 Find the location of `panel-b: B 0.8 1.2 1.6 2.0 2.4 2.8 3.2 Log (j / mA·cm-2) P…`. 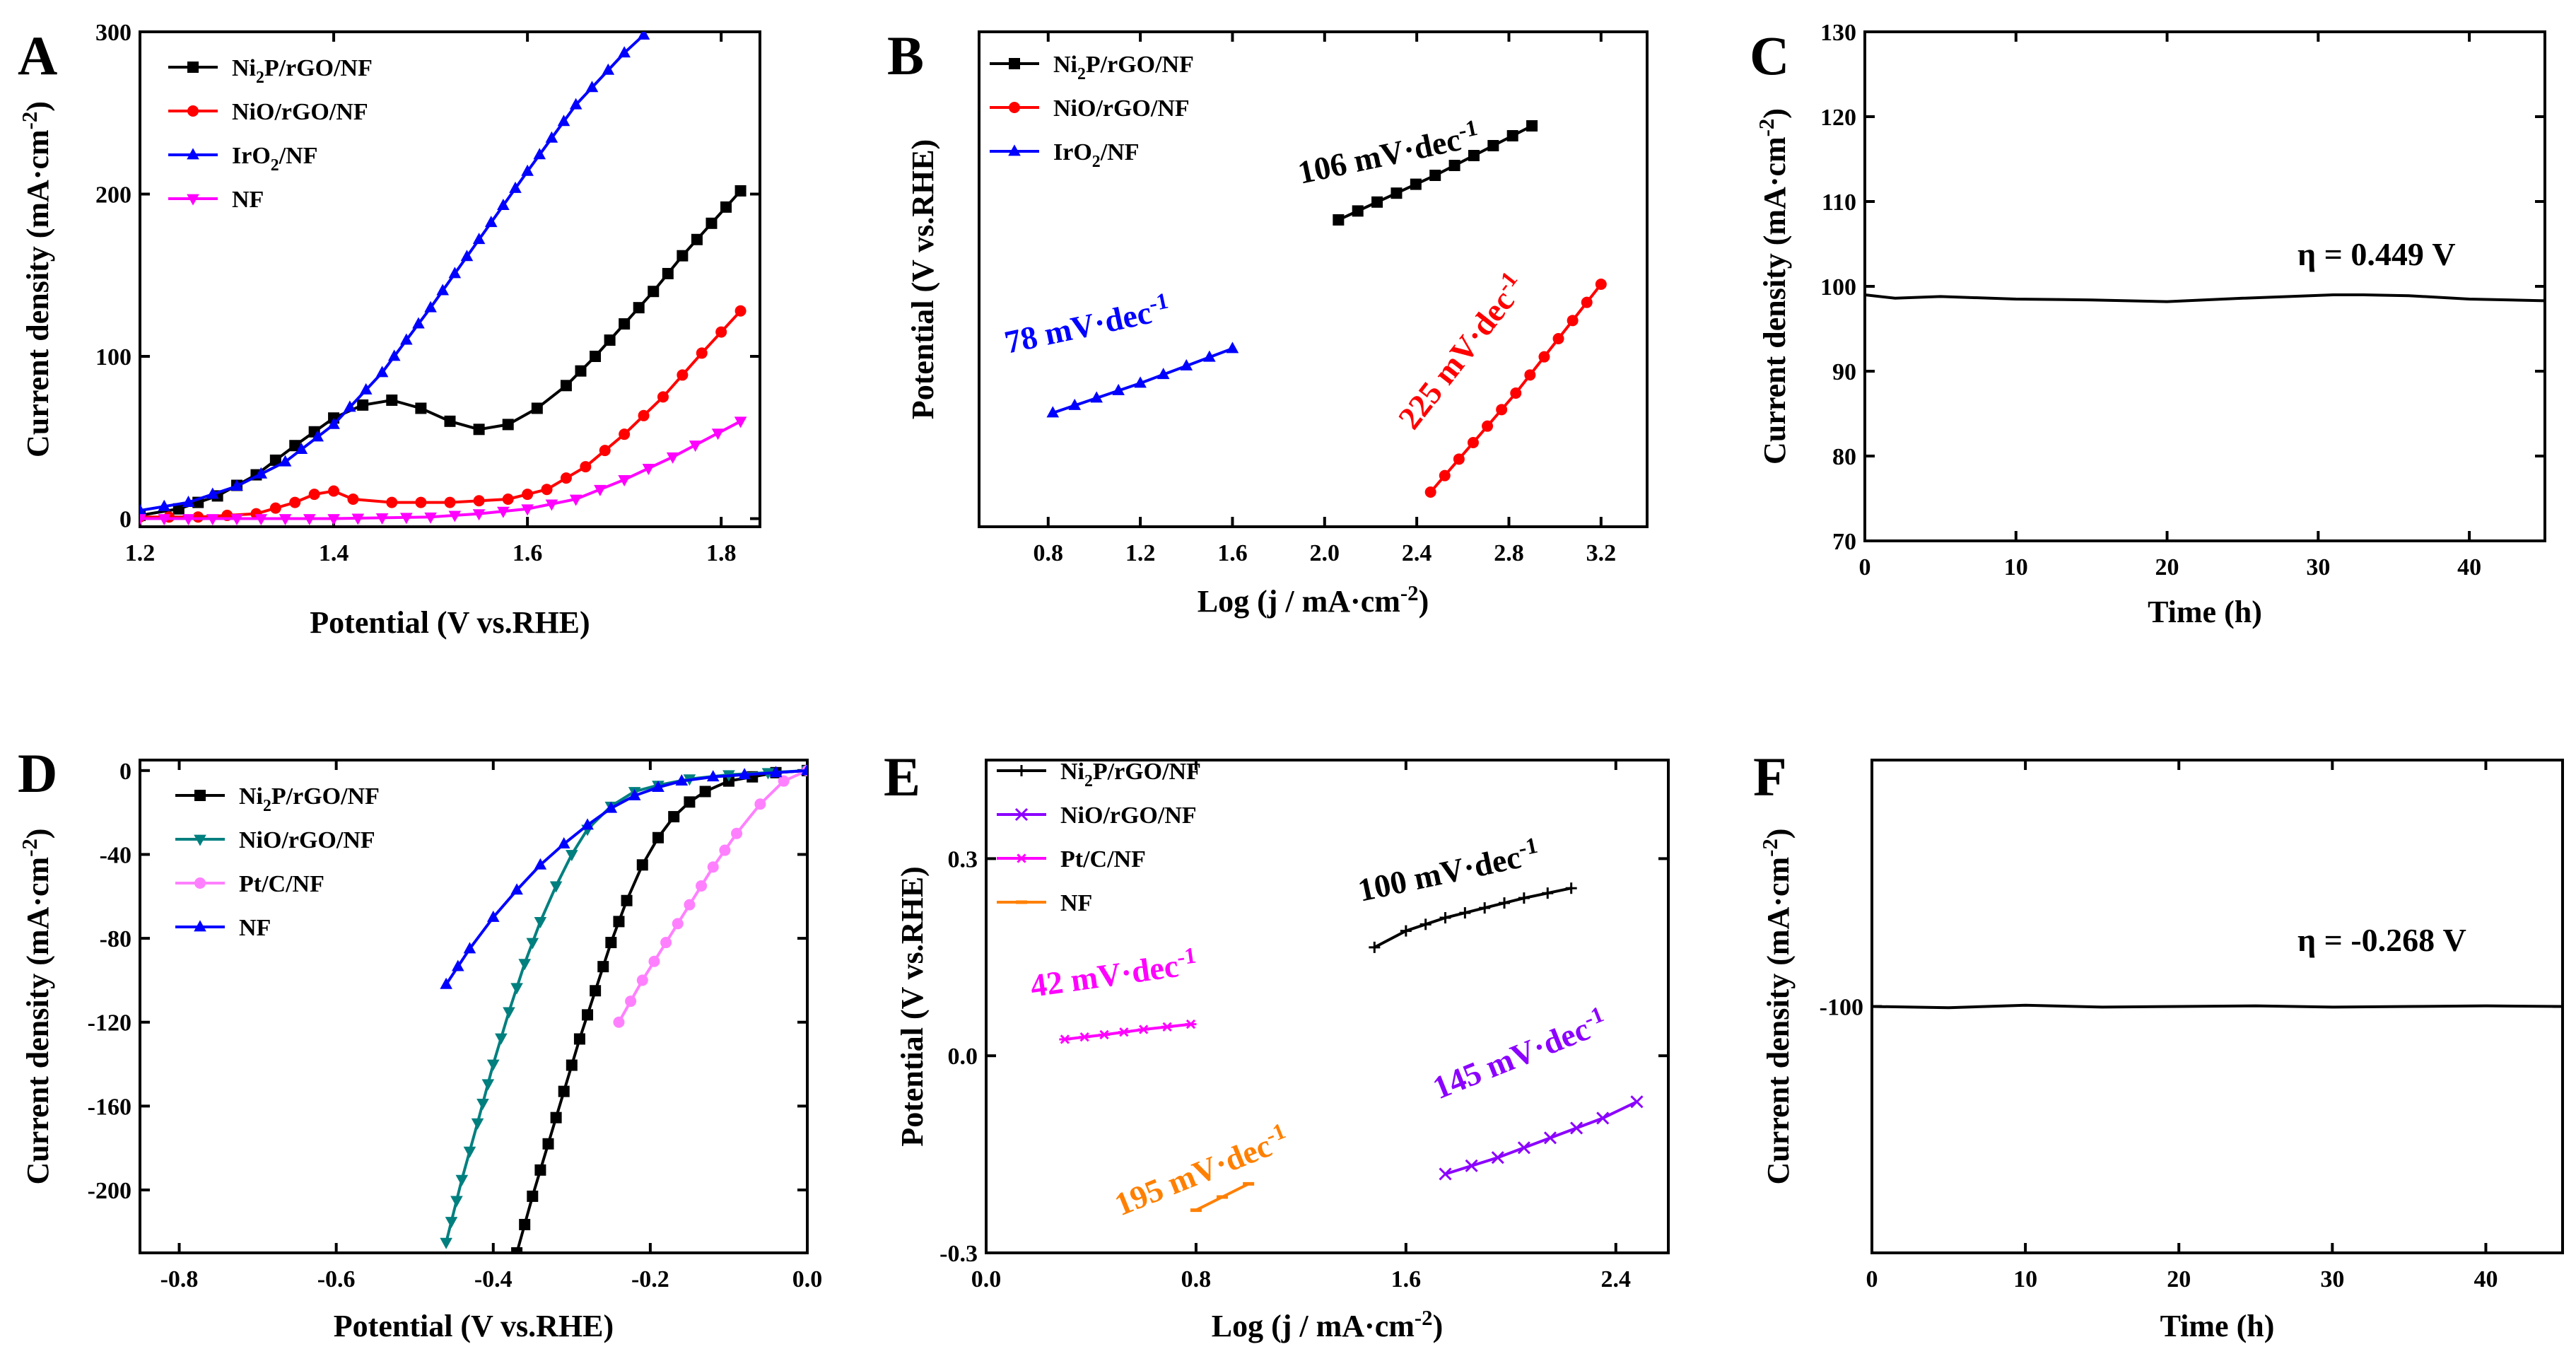

panel-b: B 0.8 1.2 1.6 2.0 2.4 2.8 3.2 Log (j / mA·cm-2) P… is located at coordinates (1268, 322).